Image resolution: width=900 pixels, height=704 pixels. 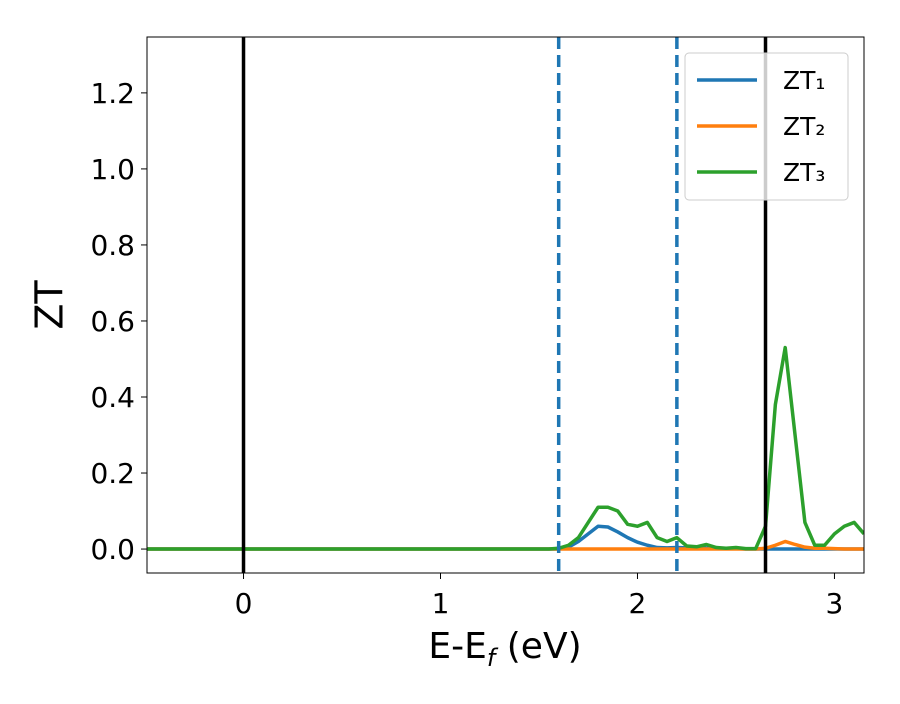 I want to click on legend-box, so click(x=766, y=126).